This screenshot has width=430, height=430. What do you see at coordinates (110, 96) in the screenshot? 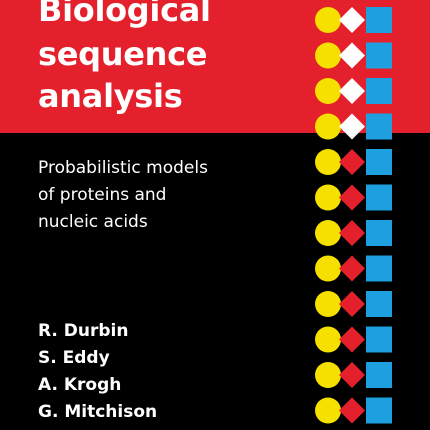
I see `title-line-3: analysis` at bounding box center [110, 96].